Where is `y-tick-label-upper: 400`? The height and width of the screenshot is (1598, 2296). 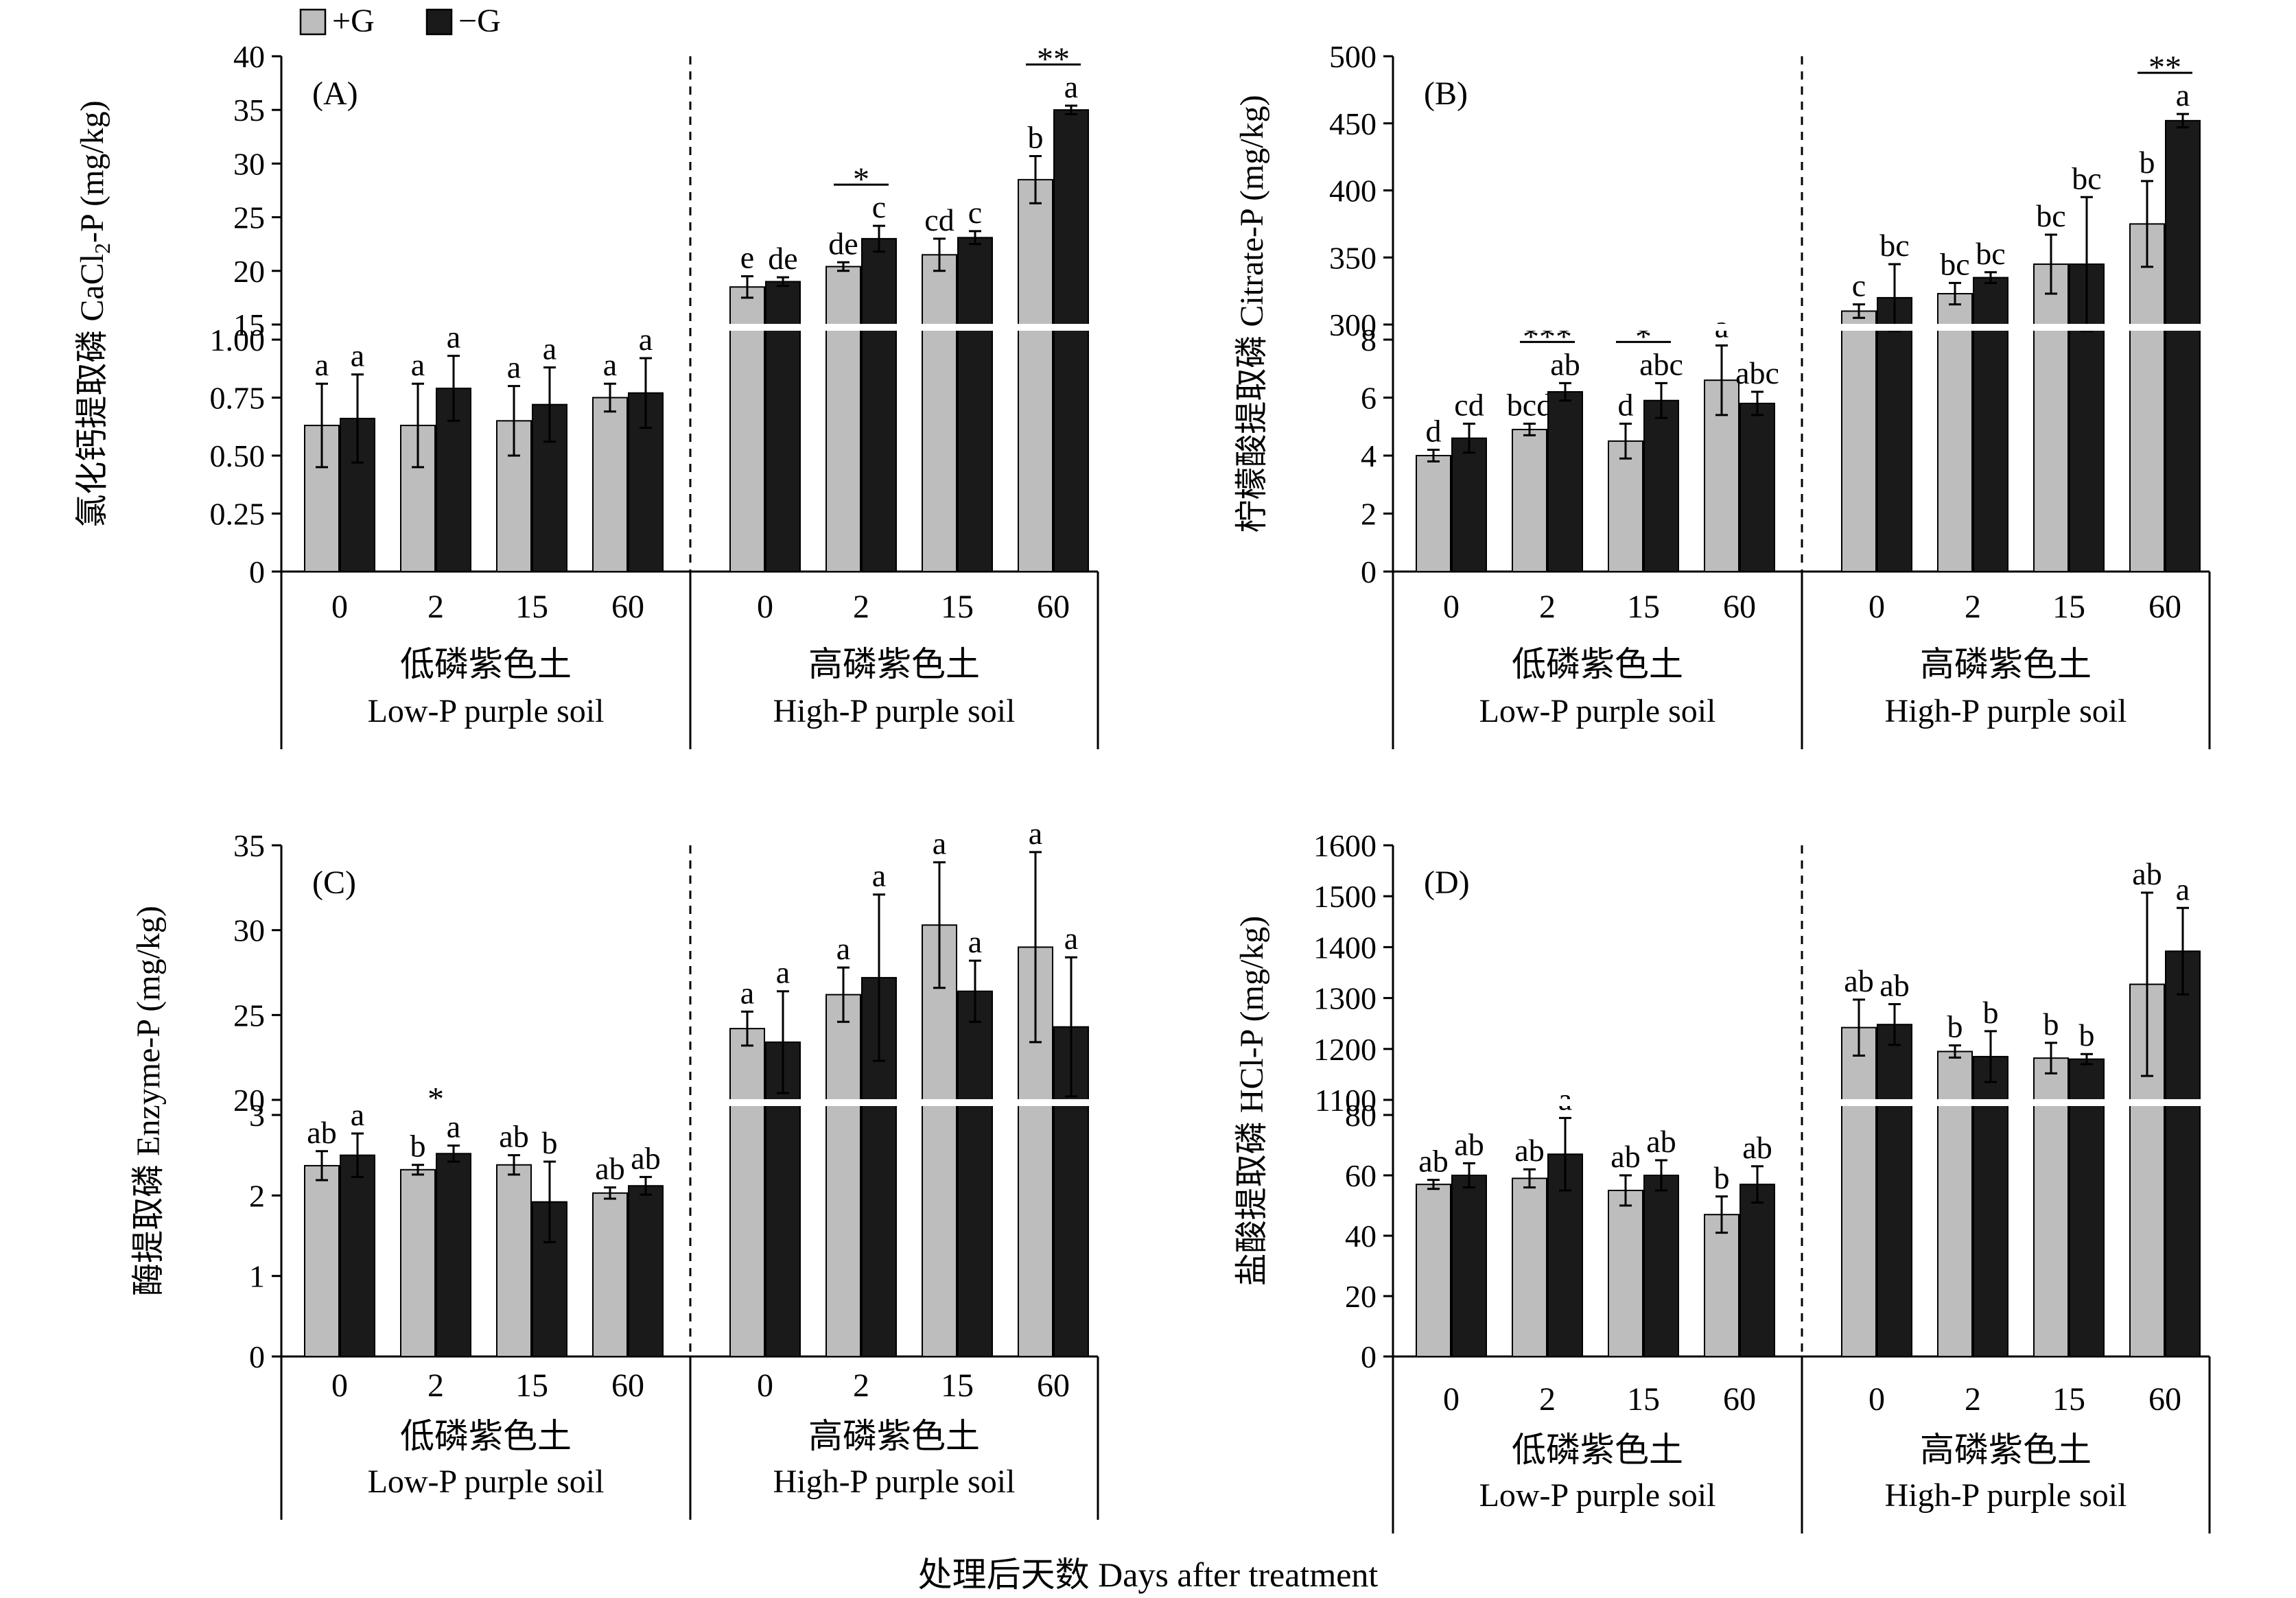
y-tick-label-upper: 400 is located at coordinates (1353, 191).